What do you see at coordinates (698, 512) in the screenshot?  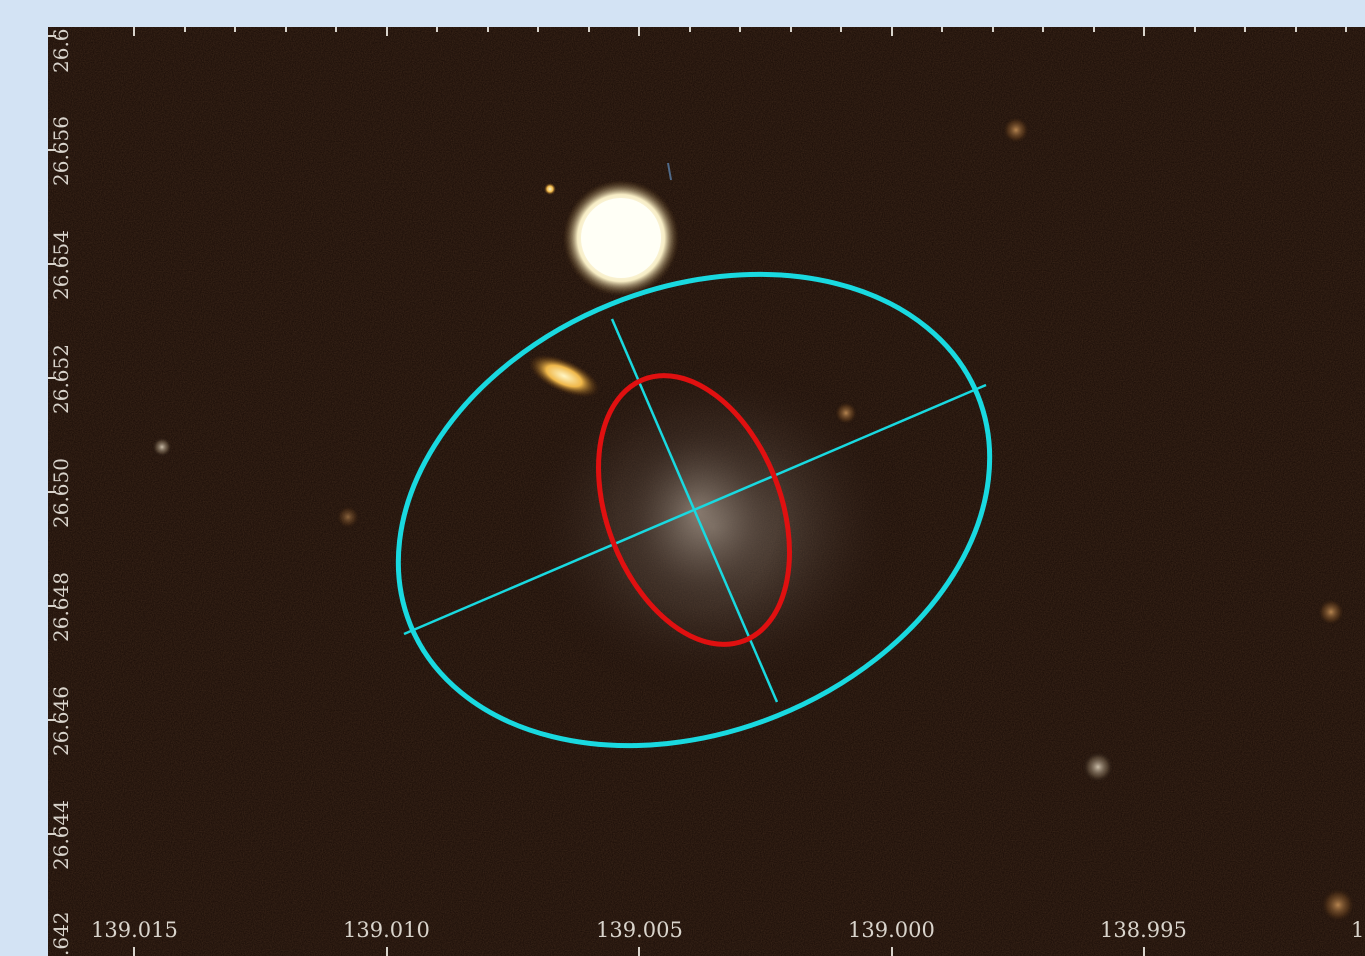 I see `target-galaxy-core` at bounding box center [698, 512].